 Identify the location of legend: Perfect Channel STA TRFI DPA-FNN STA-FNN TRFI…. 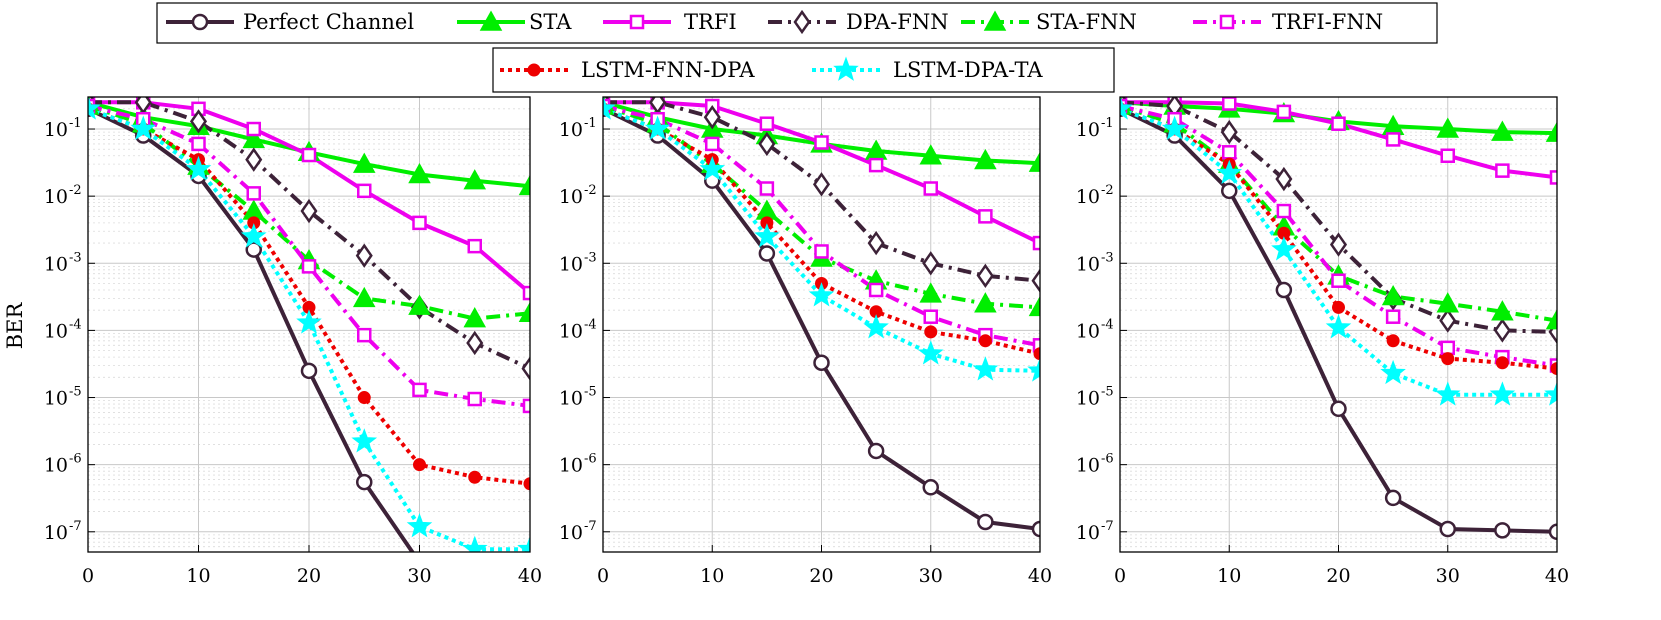
(797, 47).